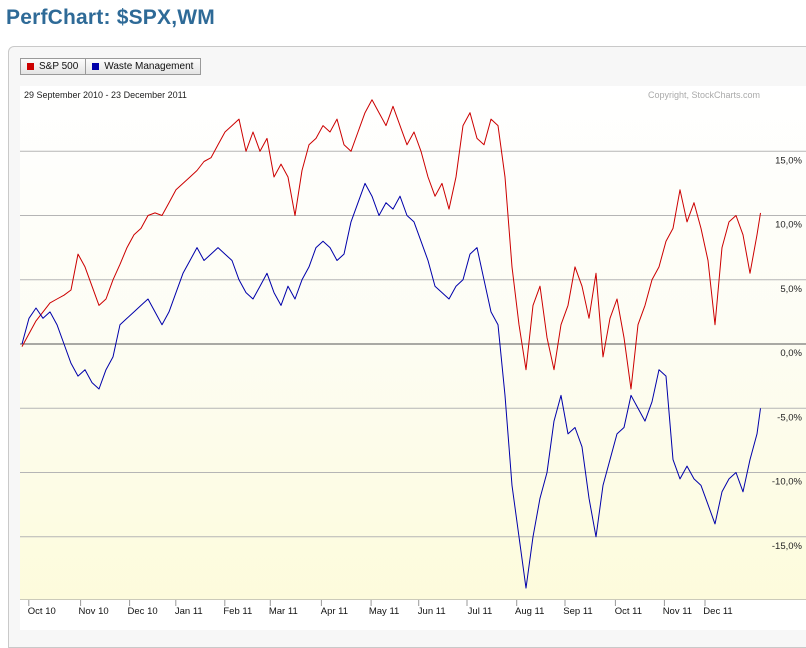  I want to click on x-tick-label: Jun 11, so click(432, 611).